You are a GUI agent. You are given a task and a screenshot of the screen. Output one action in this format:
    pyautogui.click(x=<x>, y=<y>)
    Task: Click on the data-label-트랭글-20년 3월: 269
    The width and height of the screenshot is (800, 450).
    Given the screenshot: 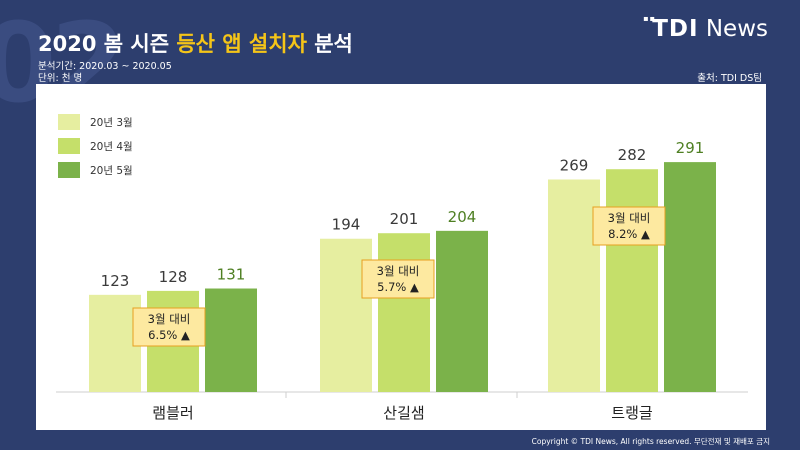 What is the action you would take?
    pyautogui.click(x=574, y=165)
    